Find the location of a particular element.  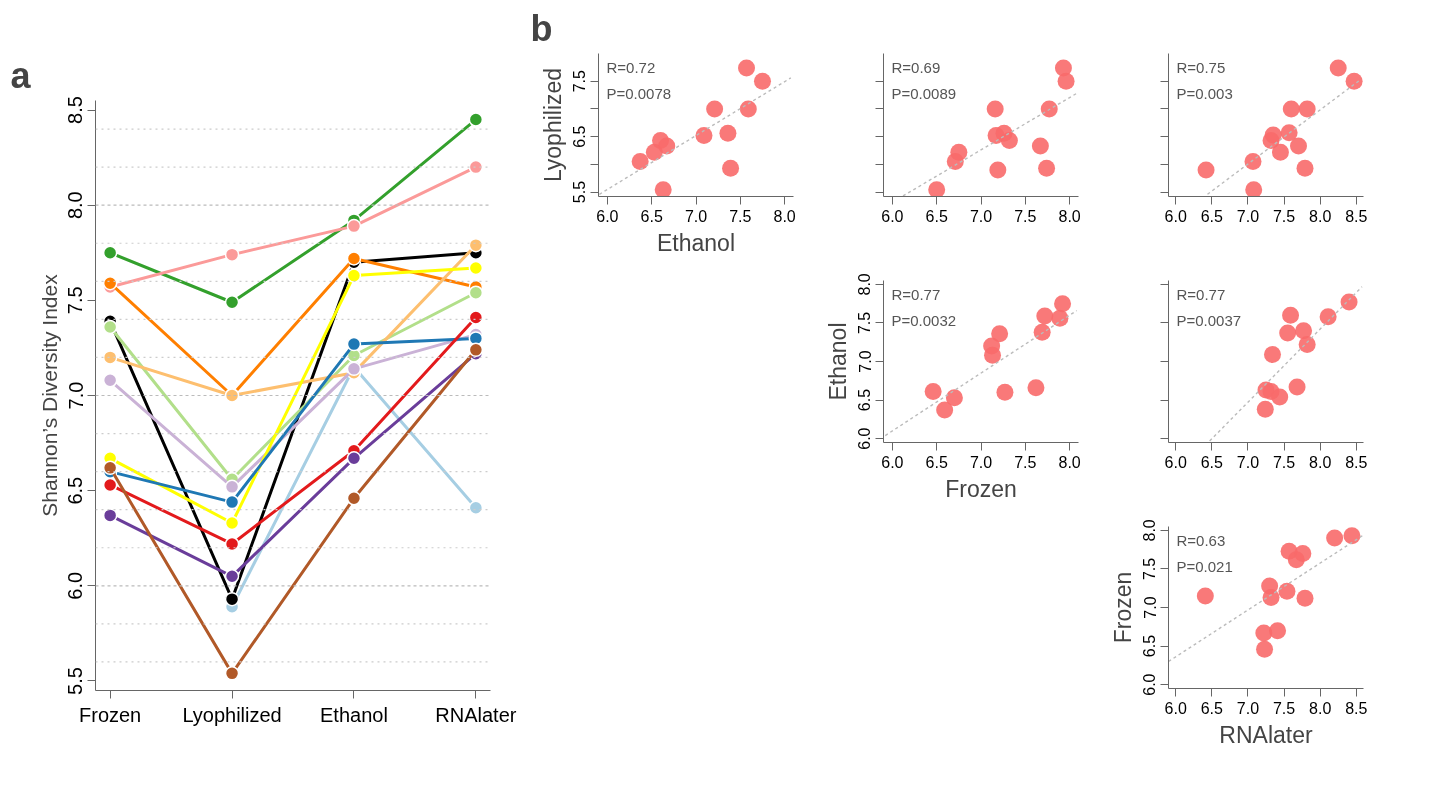

x-tick-label: Frozen is located at coordinates (110, 714).